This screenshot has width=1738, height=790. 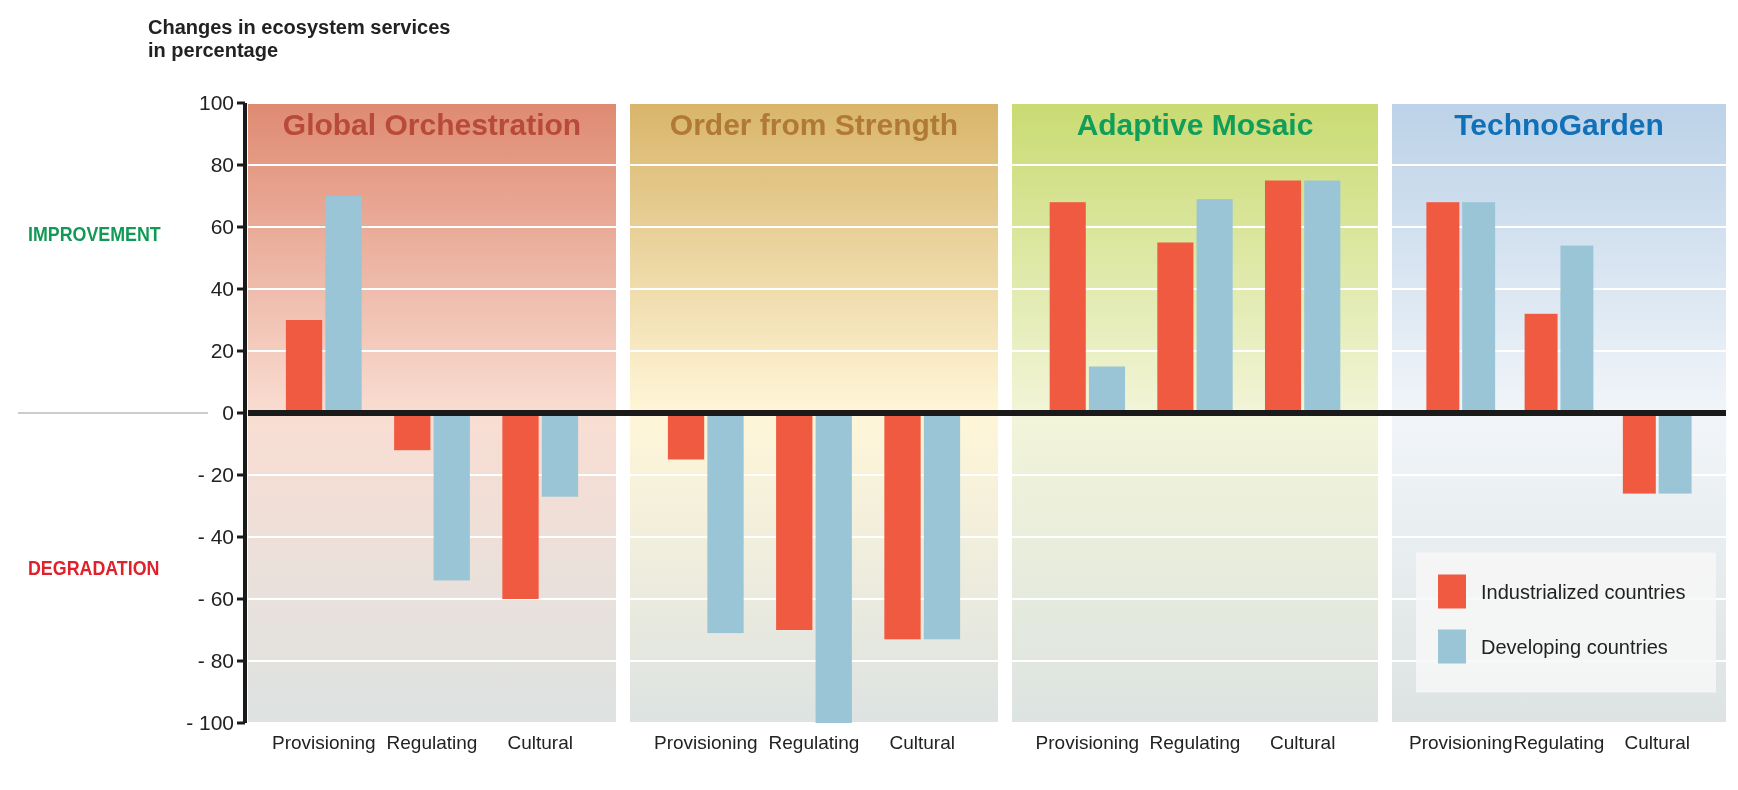 I want to click on y-tick-label: 20, so click(x=222, y=351).